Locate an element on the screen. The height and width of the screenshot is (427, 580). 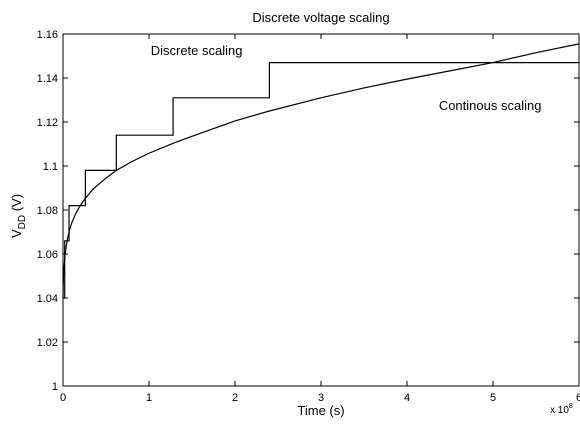
y-tick-label: 1.04 is located at coordinates (47, 299).